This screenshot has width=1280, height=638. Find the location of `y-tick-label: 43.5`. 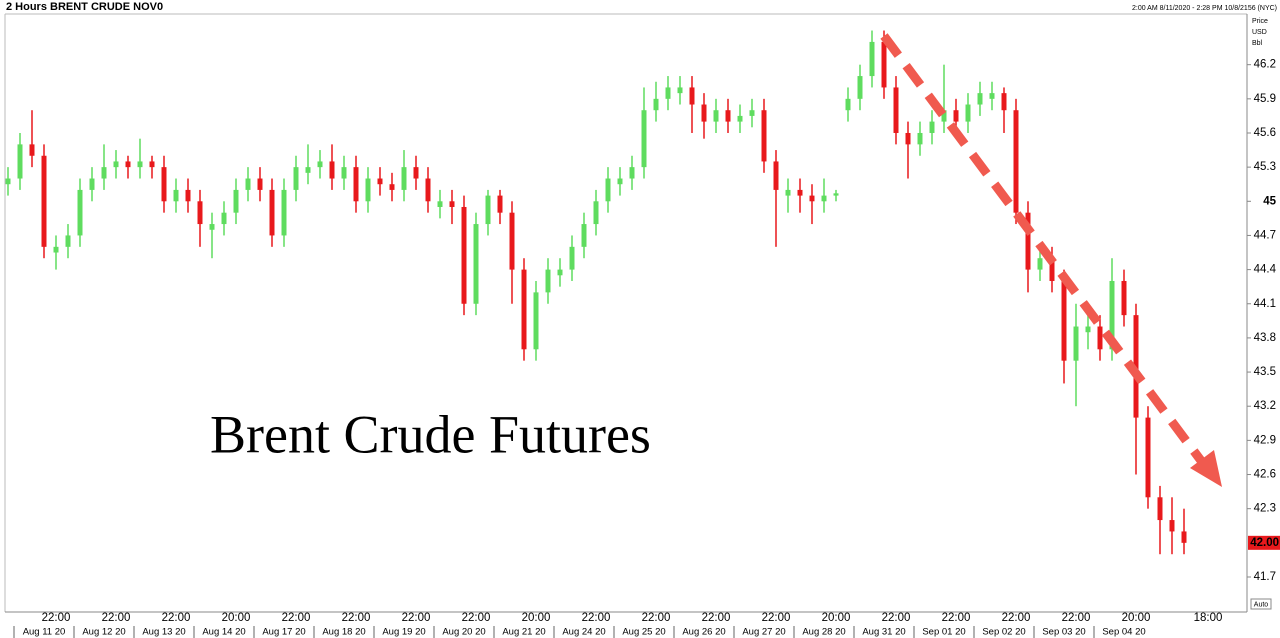

y-tick-label: 43.5 is located at coordinates (1265, 372).